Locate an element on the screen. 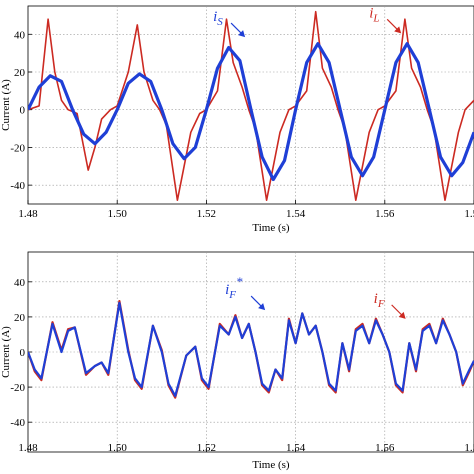  series-annotation: iS is located at coordinates (218, 18).